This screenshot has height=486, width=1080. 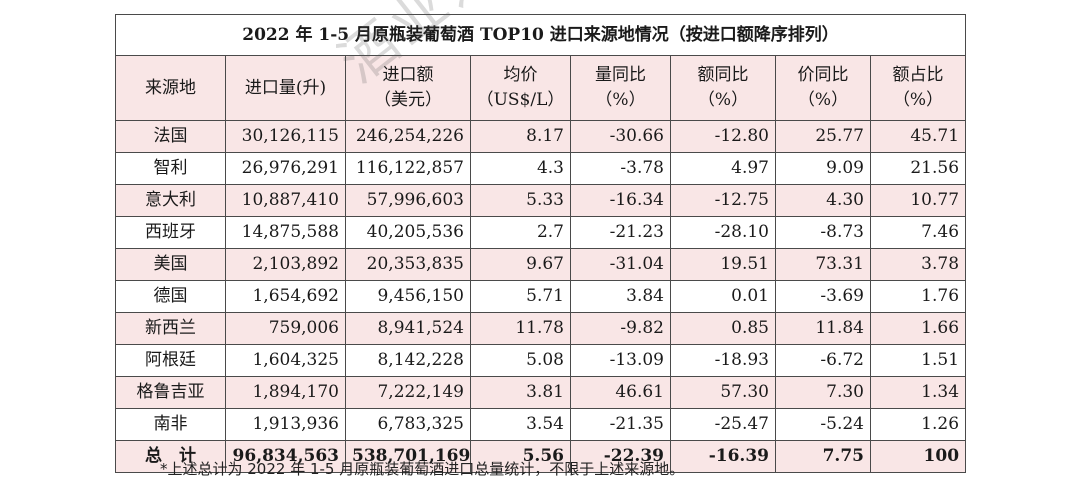 What do you see at coordinates (723, 136) in the screenshot?
I see `value-cell: -12.80` at bounding box center [723, 136].